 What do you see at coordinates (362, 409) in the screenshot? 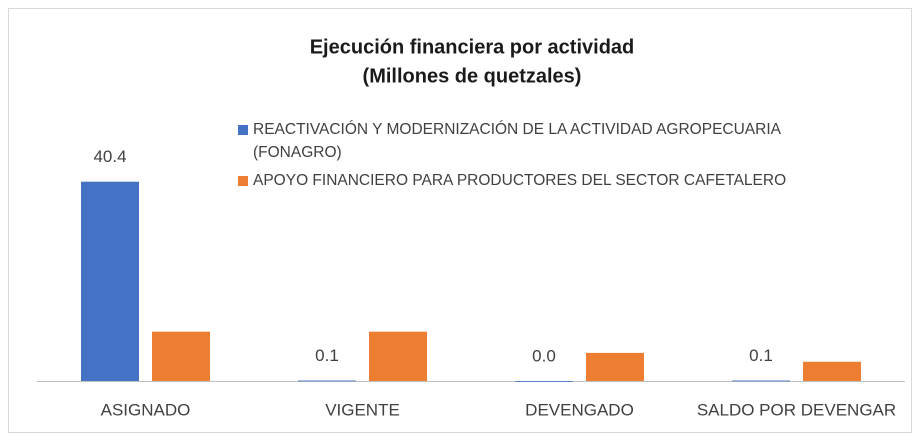
I see `x-tick-label: VIGENTE` at bounding box center [362, 409].